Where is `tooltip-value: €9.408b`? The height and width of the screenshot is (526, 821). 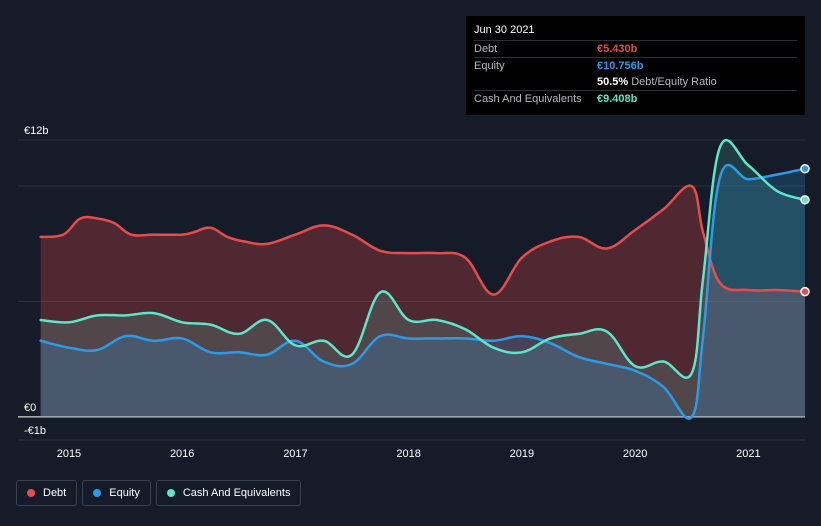 tooltip-value: €9.408b is located at coordinates (617, 99).